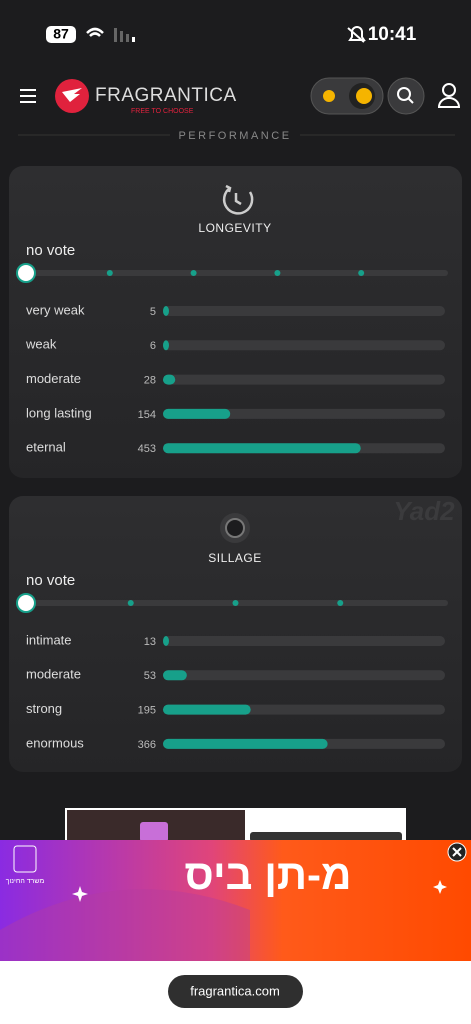 Image resolution: width=471 pixels, height=1024 pixels. Describe the element at coordinates (95, 32) in the screenshot. I see `wifi-icon` at that location.